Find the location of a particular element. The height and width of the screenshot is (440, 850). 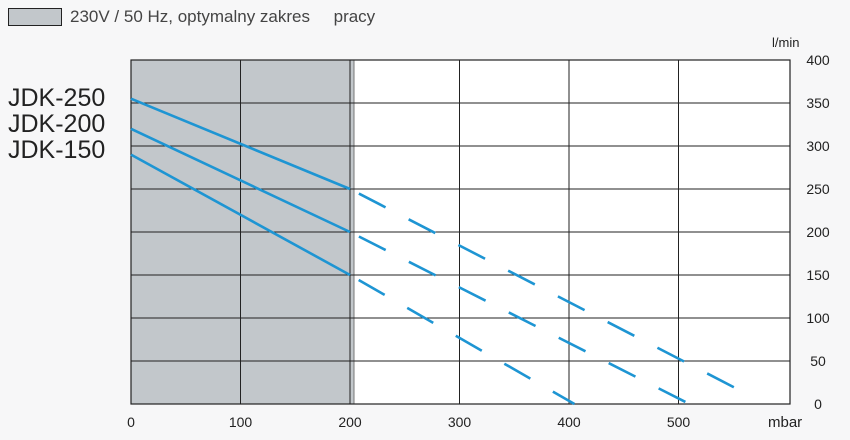

y-tick-label: 400 is located at coordinates (818, 60).